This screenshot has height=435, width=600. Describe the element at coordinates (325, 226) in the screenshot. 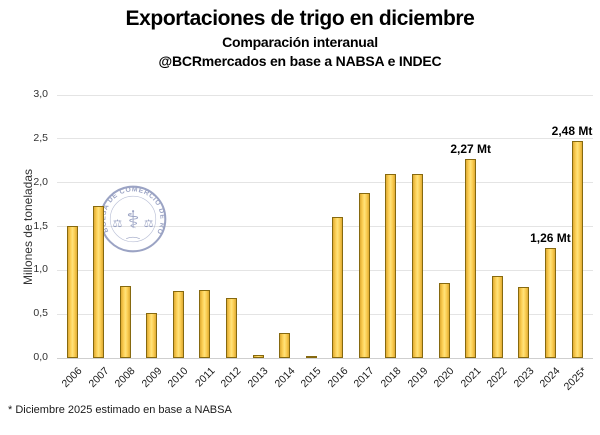

I see `gridline-1,5` at that location.